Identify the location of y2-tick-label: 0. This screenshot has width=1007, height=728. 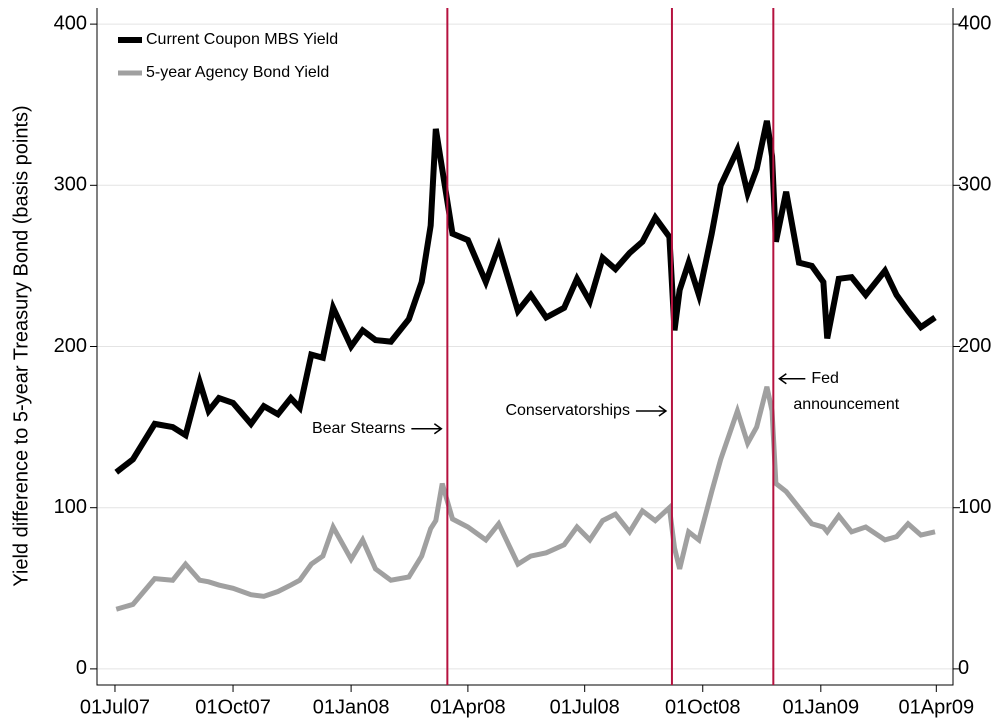
(963, 668).